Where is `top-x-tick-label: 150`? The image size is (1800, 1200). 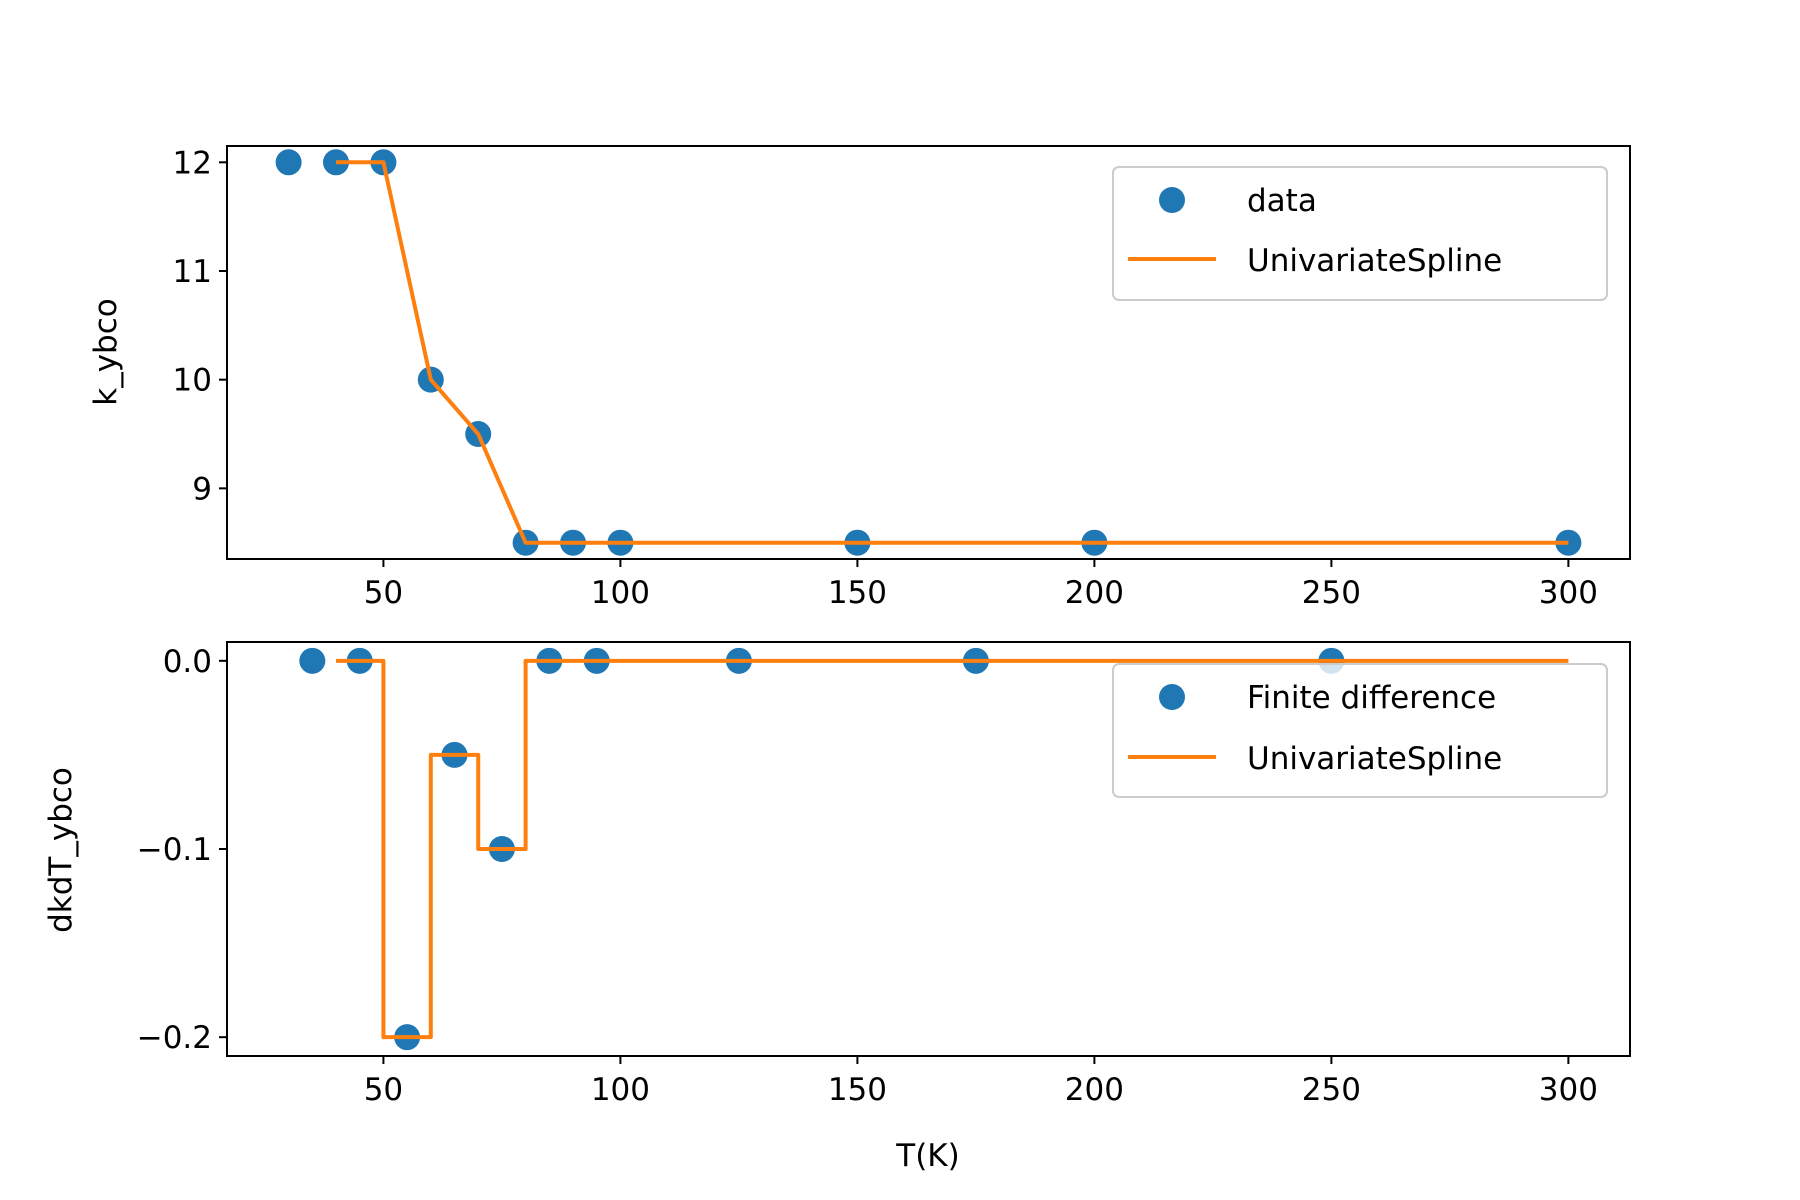
top-x-tick-label: 150 is located at coordinates (857, 593).